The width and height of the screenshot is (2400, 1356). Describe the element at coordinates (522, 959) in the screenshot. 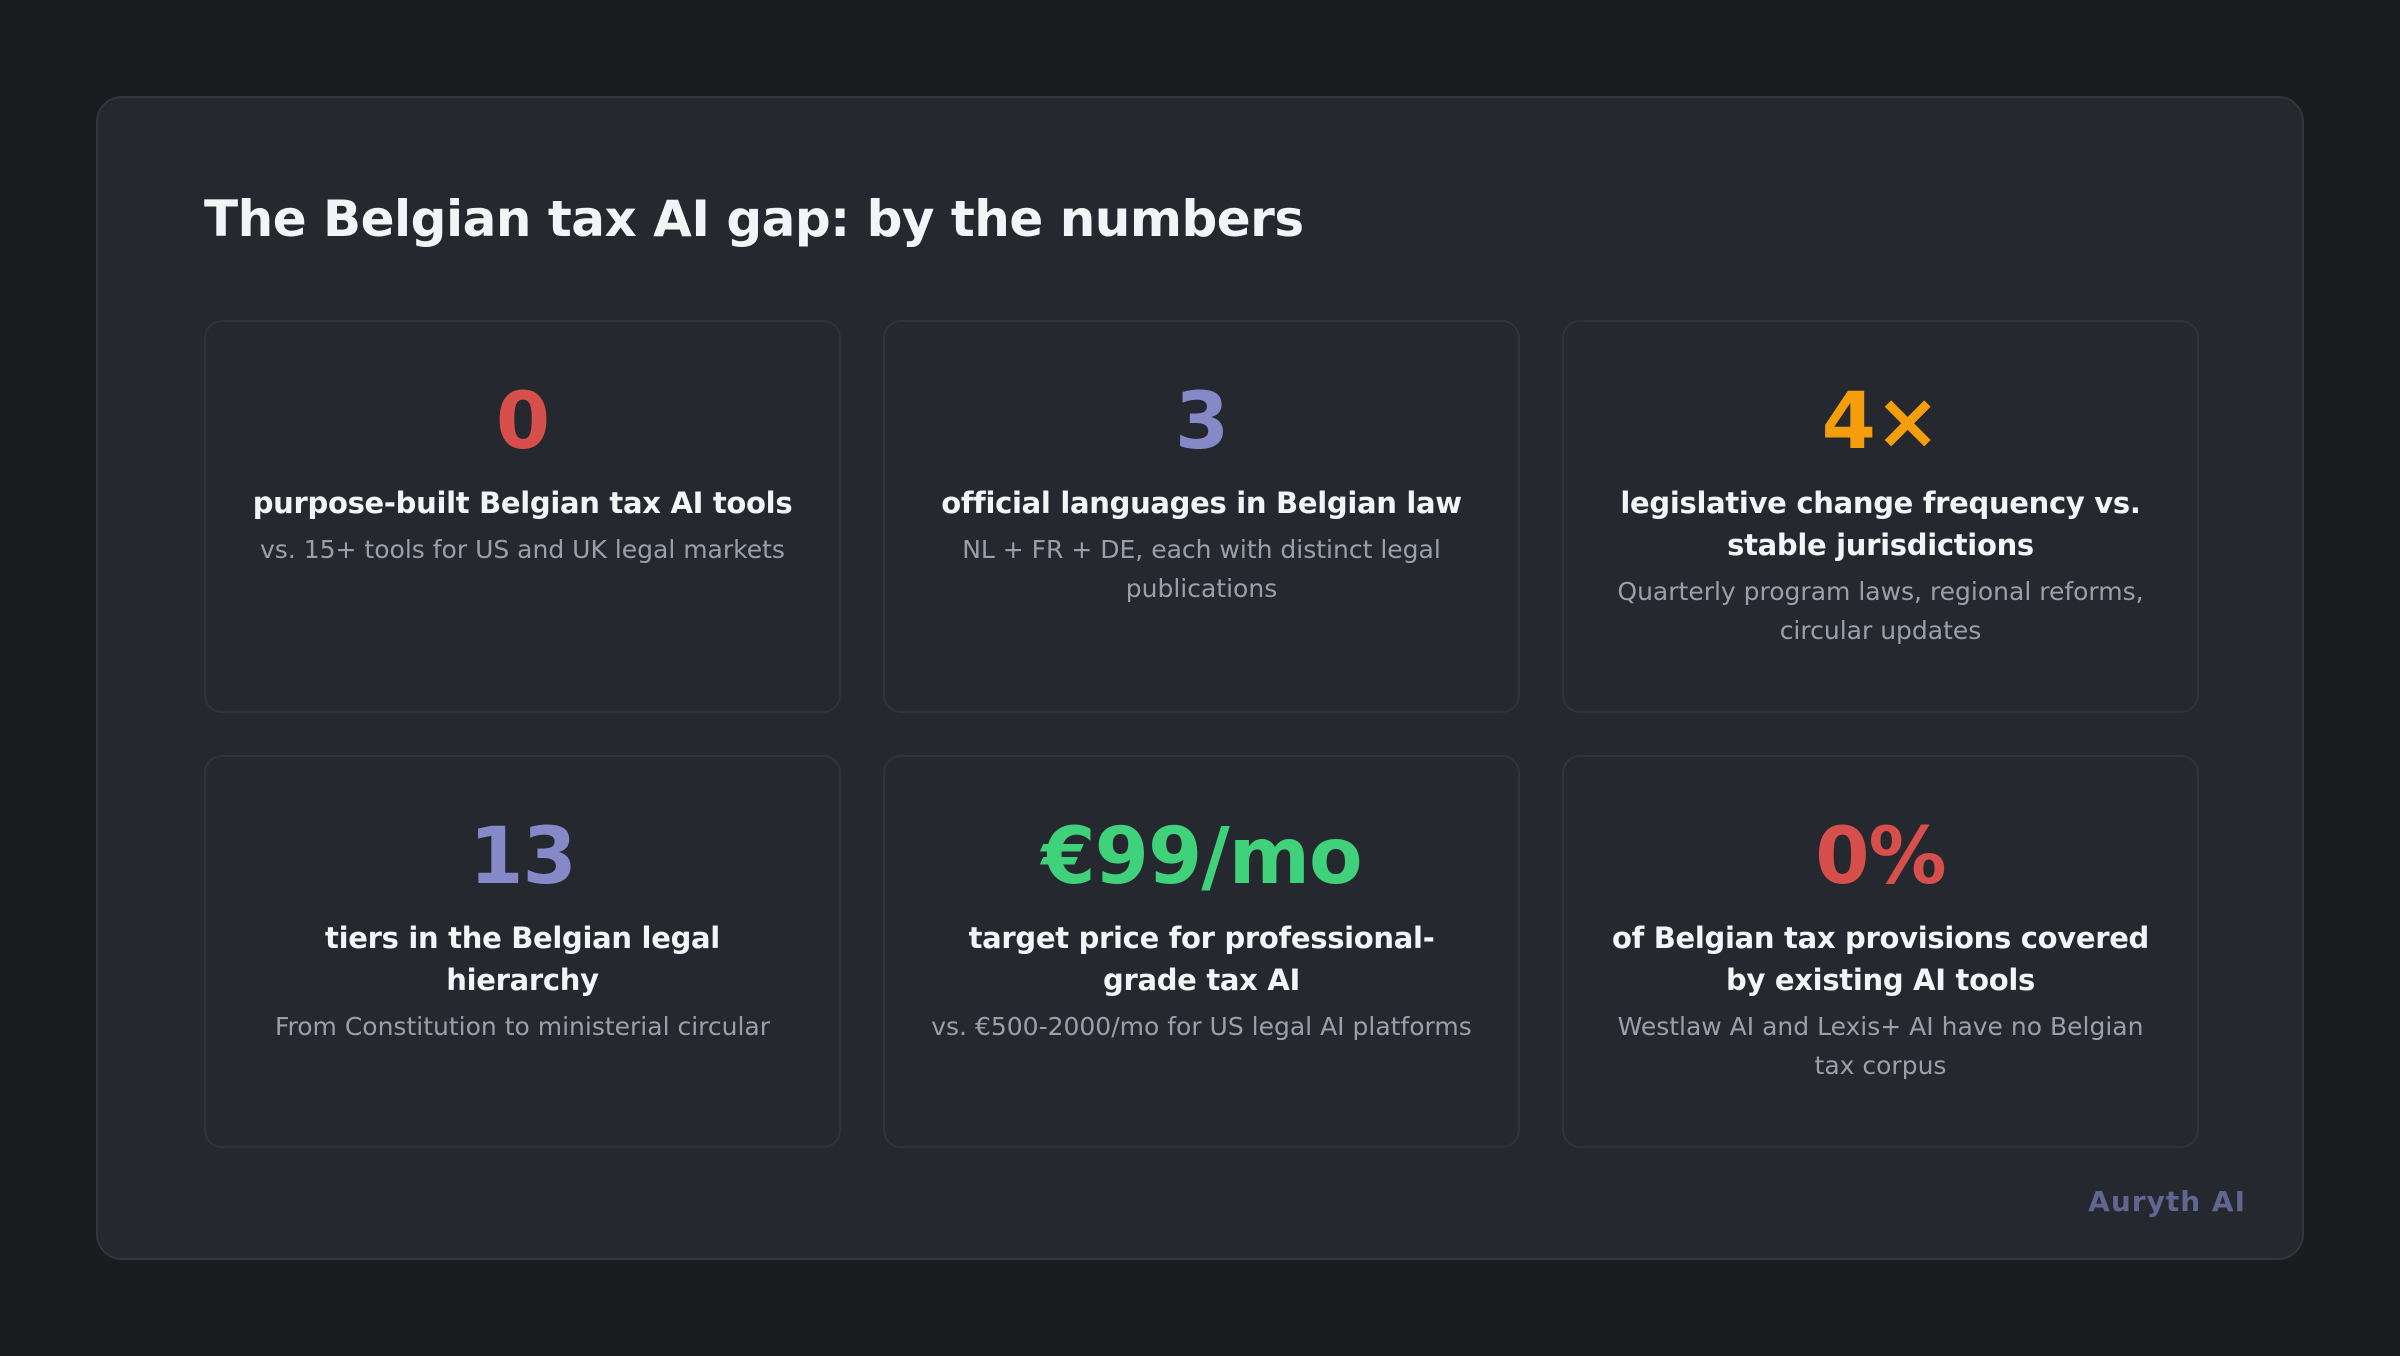

I see `stat-label: tiers in the Belgian legal hierarchy` at that location.